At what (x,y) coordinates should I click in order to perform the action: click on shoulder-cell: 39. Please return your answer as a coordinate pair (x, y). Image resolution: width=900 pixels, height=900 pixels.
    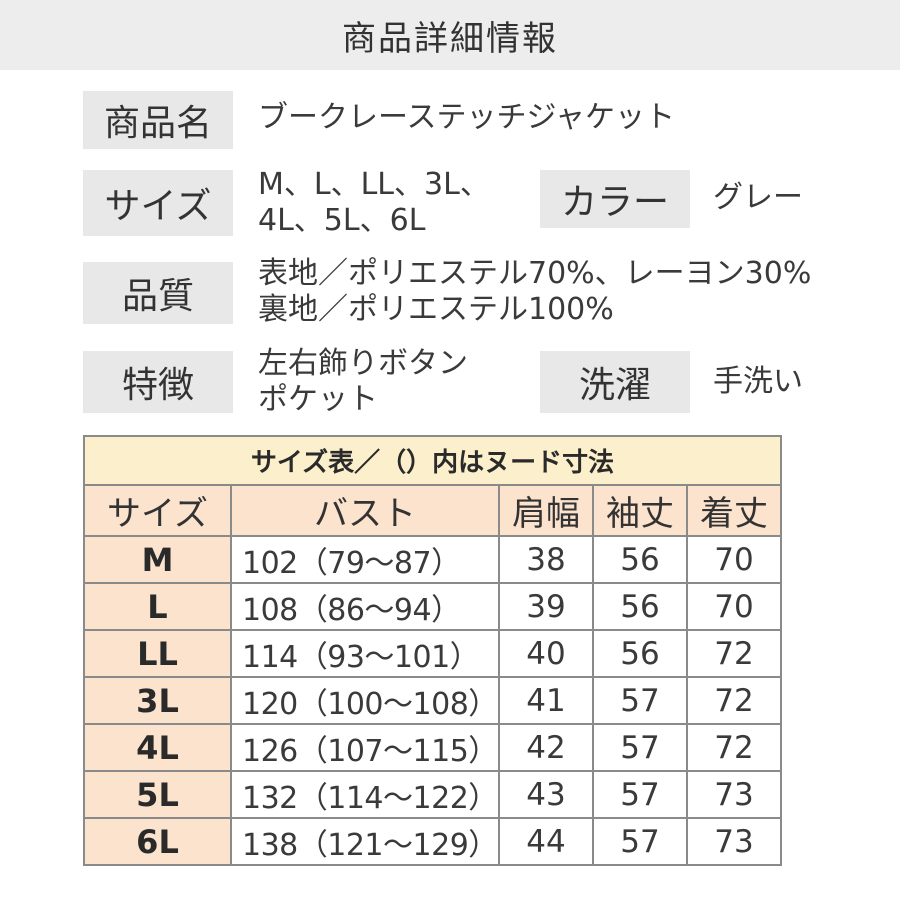
    Looking at the image, I should click on (546, 606).